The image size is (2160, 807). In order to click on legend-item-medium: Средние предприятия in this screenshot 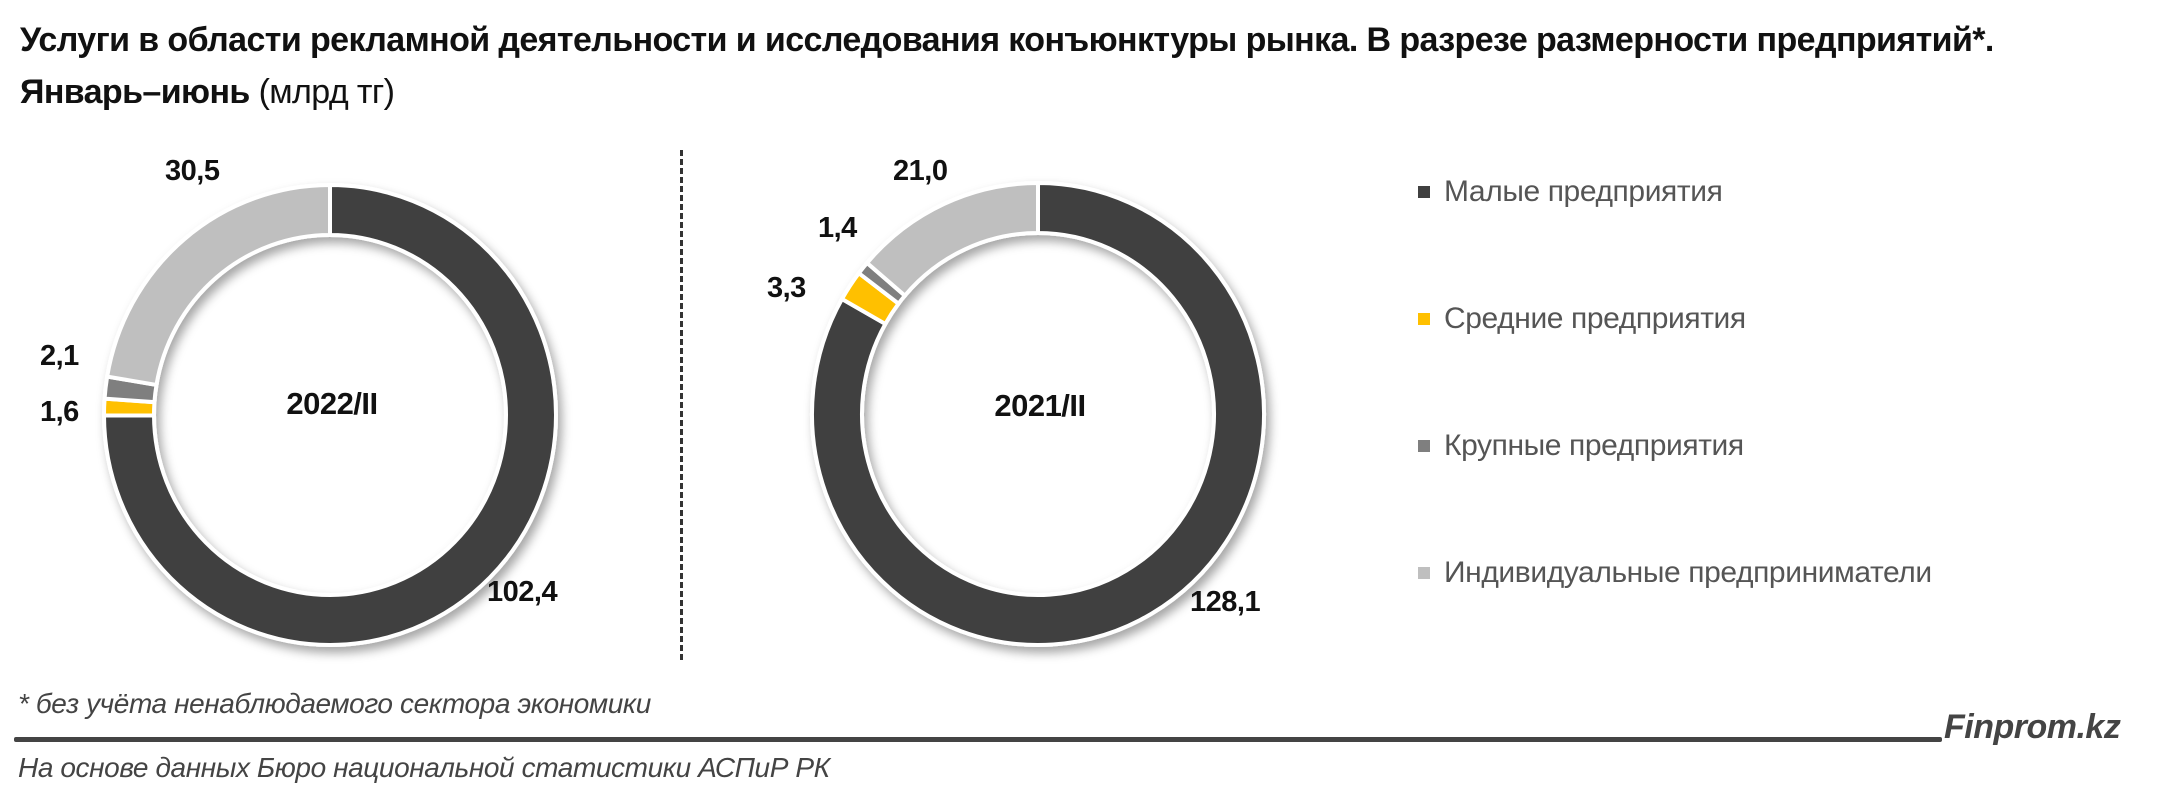, I will do `click(1582, 319)`.